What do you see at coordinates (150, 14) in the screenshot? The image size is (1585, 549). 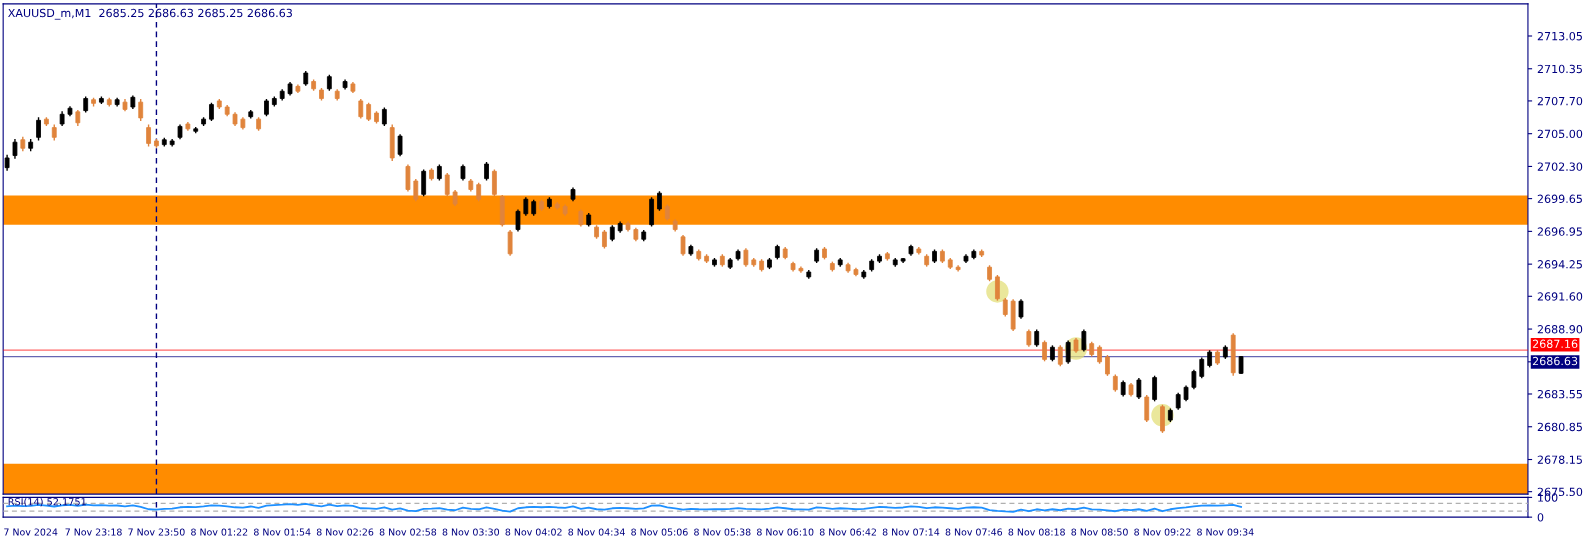 I see `chart-title: XAUUSD_m,M1 2685.25 2686.63 2685.25 2686.63` at bounding box center [150, 14].